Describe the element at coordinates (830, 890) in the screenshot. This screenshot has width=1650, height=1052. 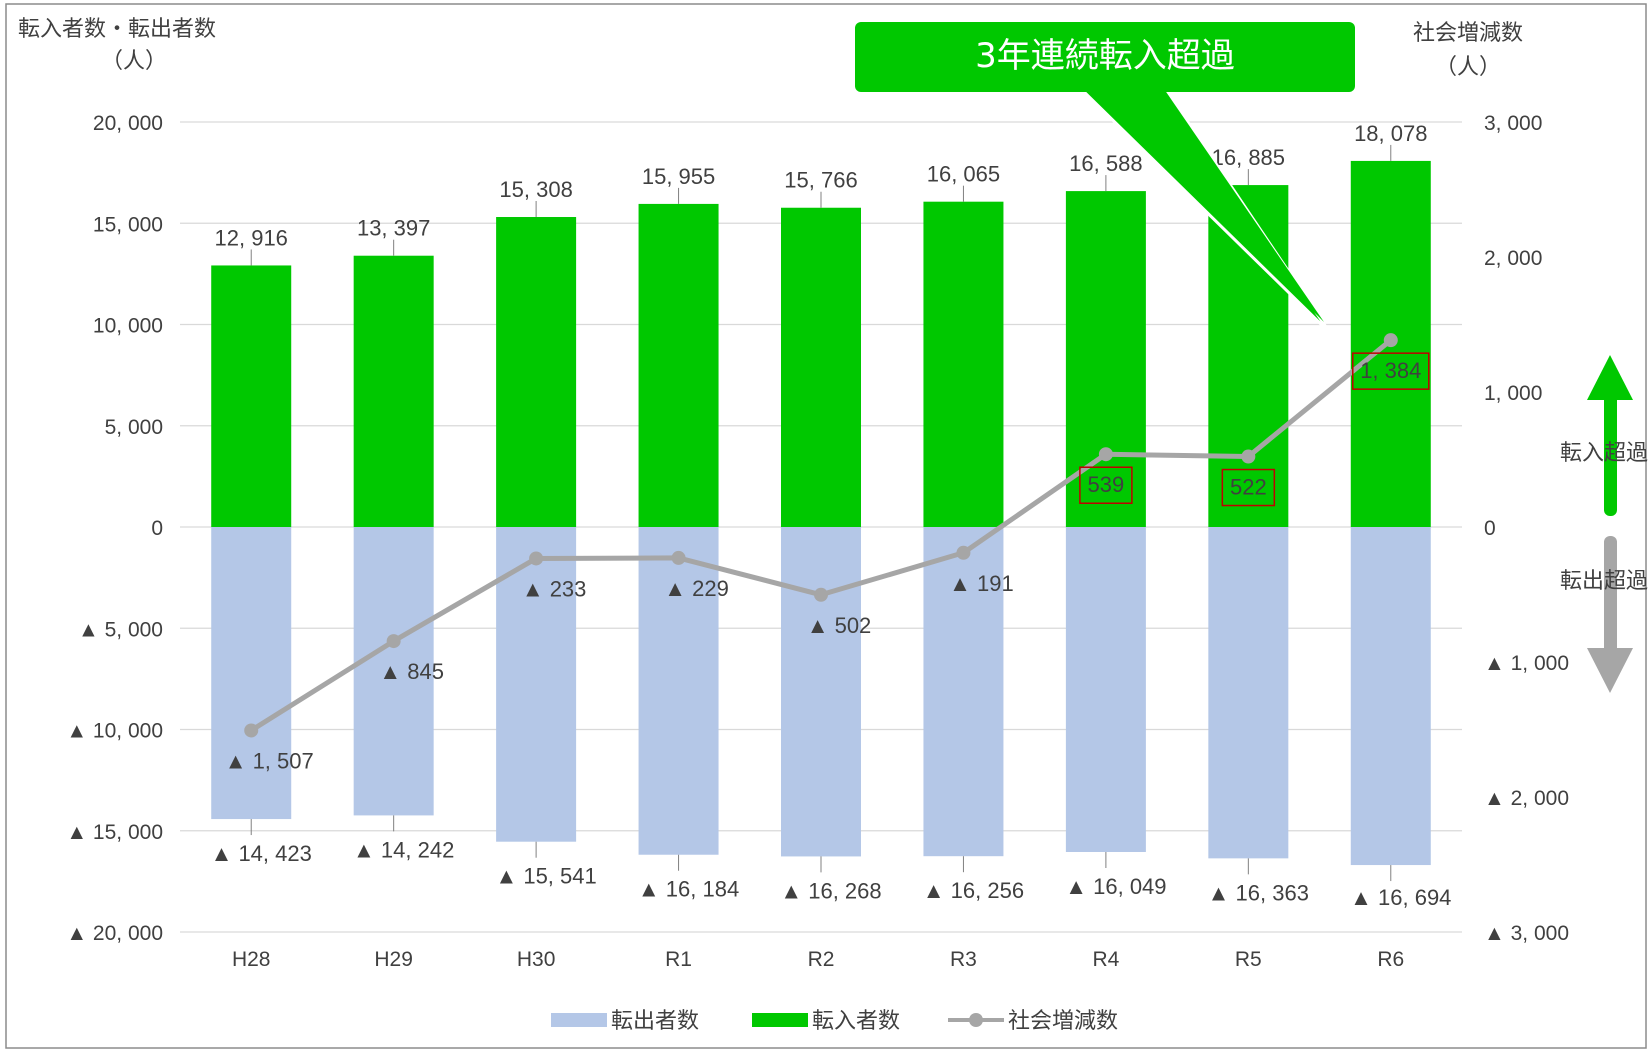
I see `data-label-outflow: ▲ 16, 268` at that location.